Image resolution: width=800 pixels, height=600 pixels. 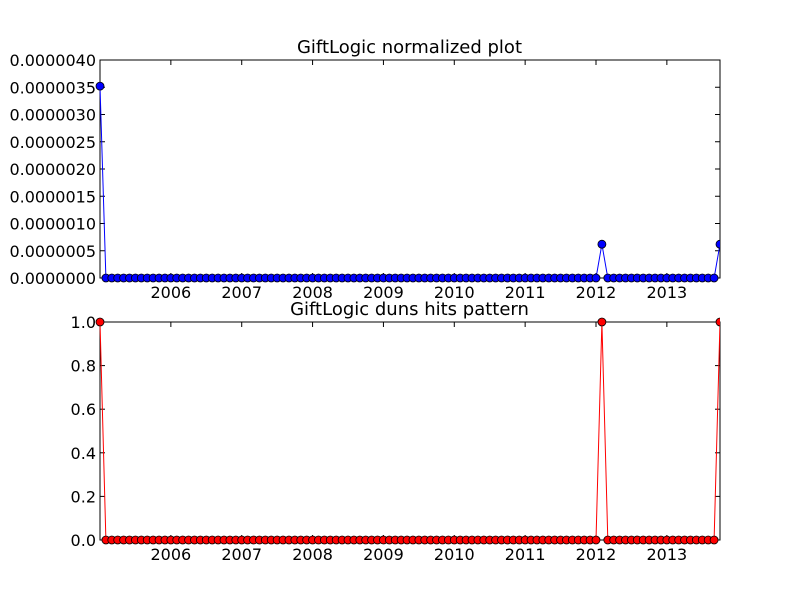 I want to click on y-tick-duns-label: 0.2, so click(x=83, y=496).